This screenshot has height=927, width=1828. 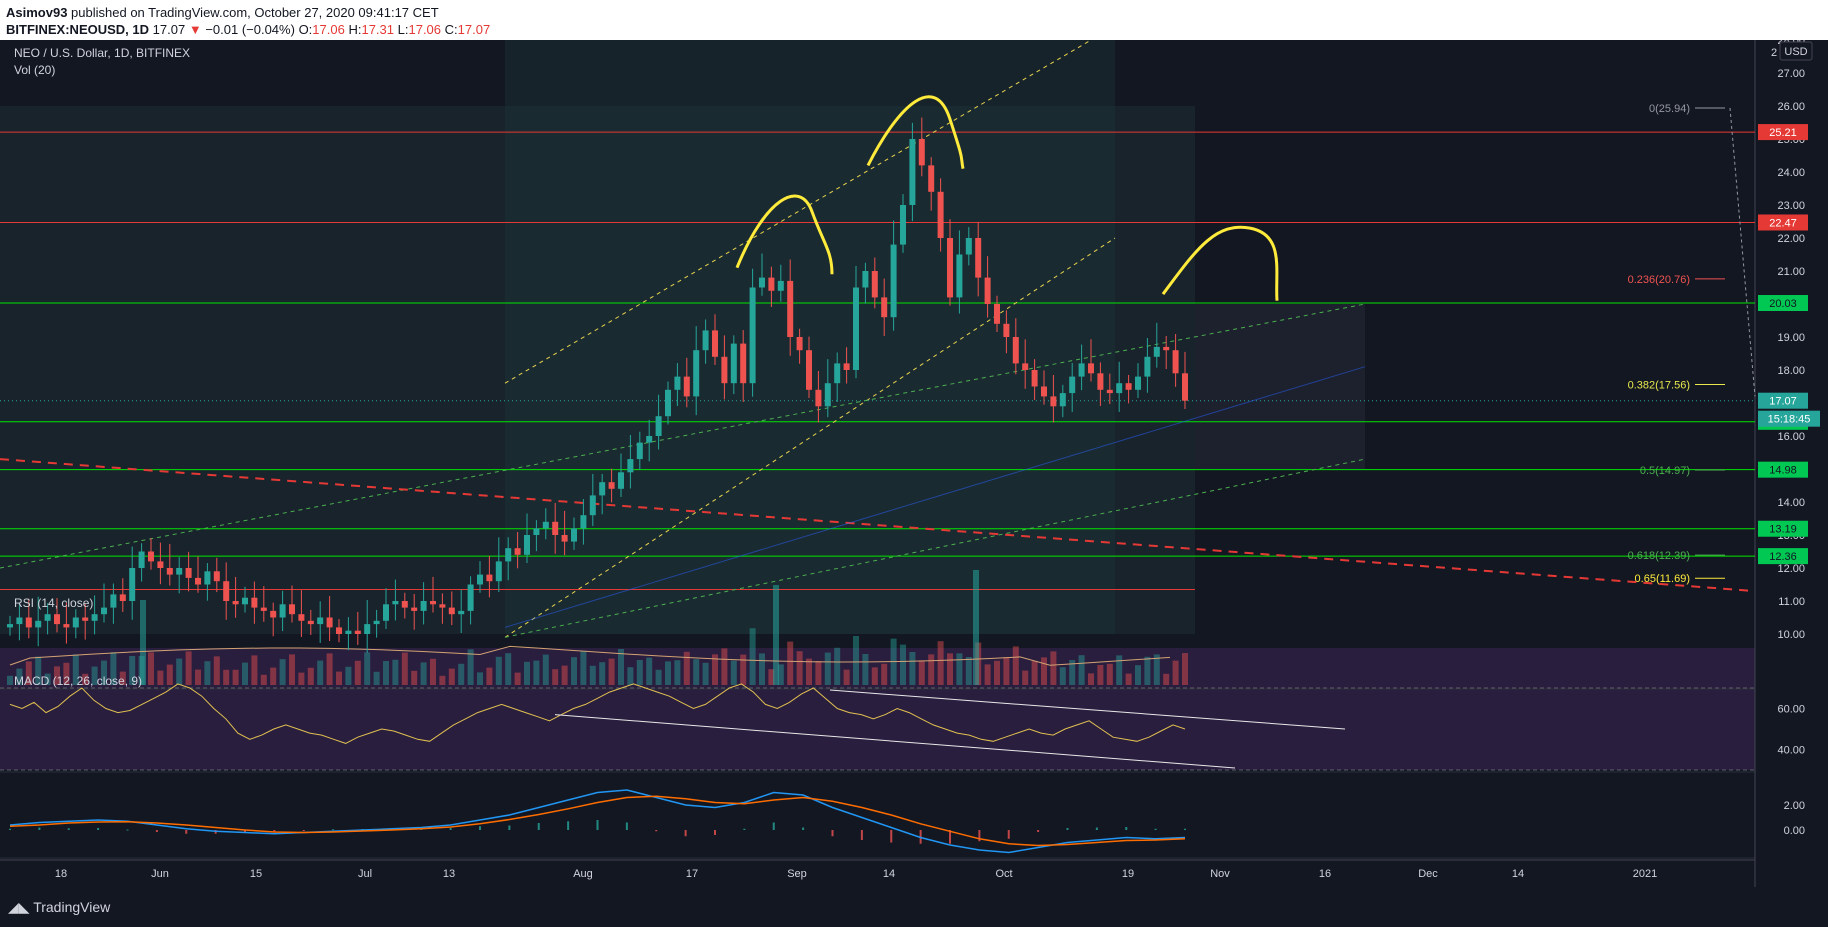 I want to click on fib-label-2: 0.382(17.56), so click(x=1659, y=386).